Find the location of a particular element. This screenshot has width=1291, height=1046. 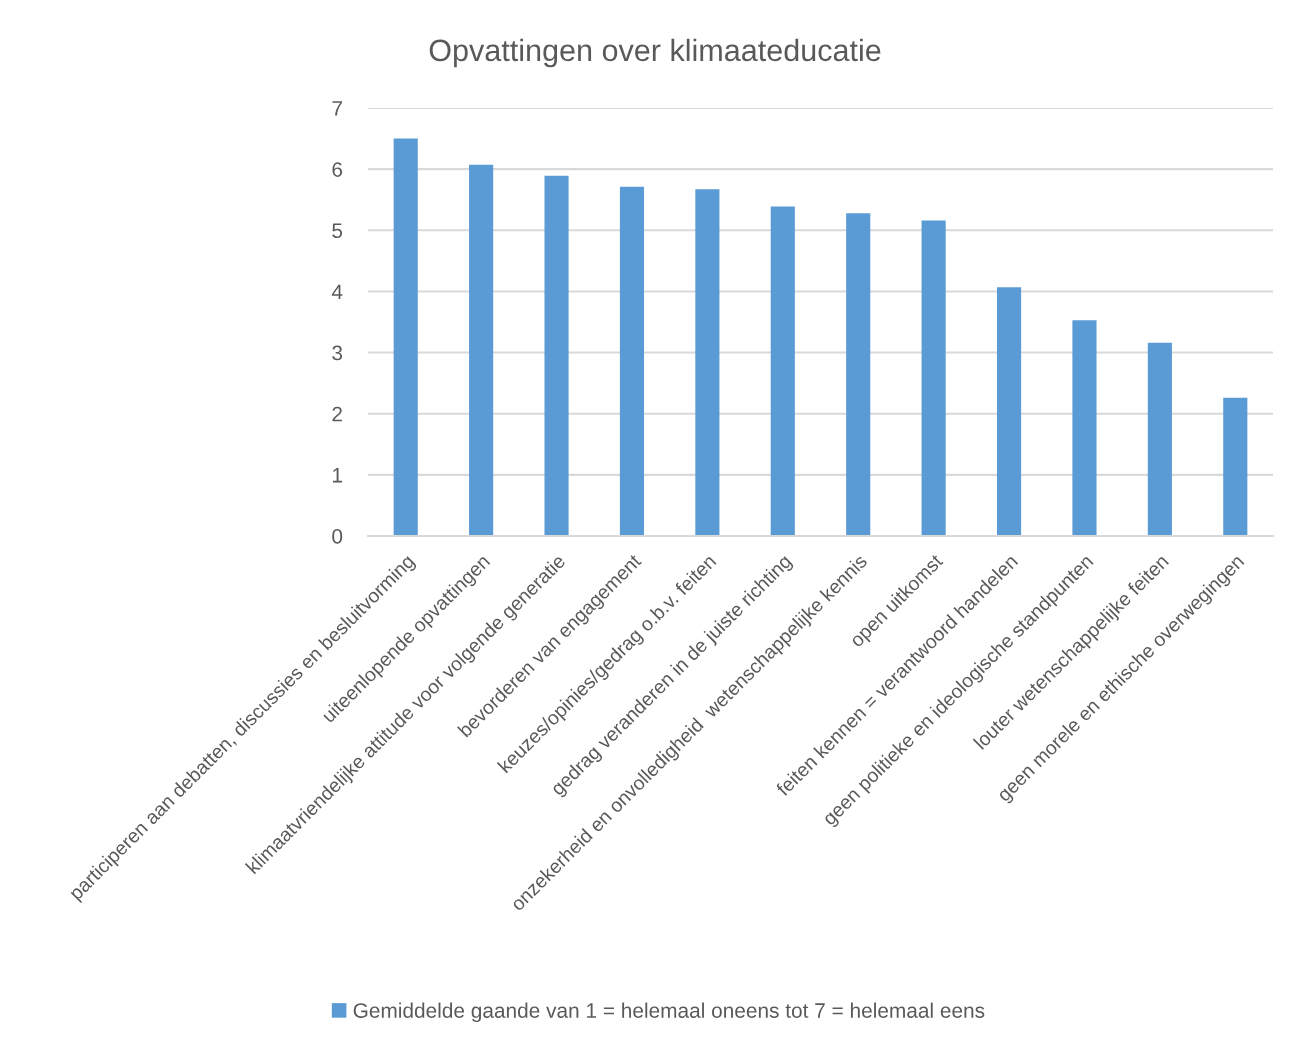

y-tick-label: 5 is located at coordinates (337, 231).